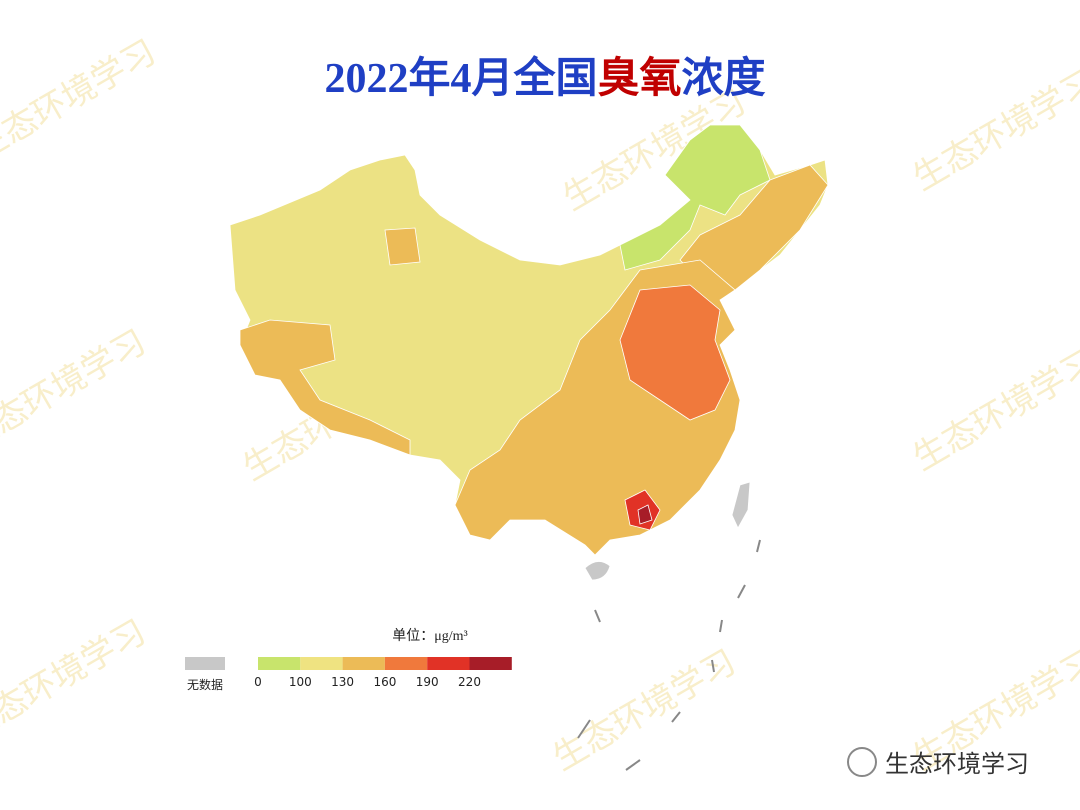  I want to click on no-data-label: 无数据, so click(205, 684).